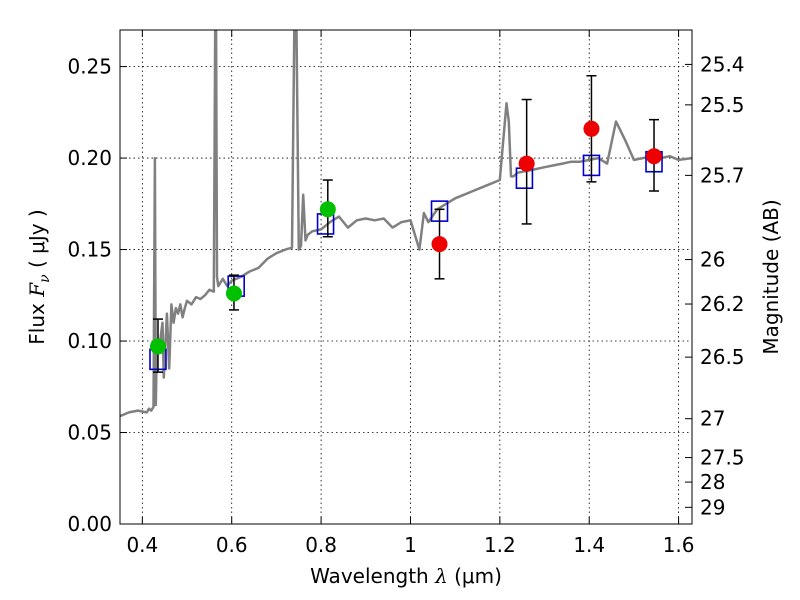 The height and width of the screenshot is (600, 800). I want to click on y-tick-label: 0.15, so click(89, 250).